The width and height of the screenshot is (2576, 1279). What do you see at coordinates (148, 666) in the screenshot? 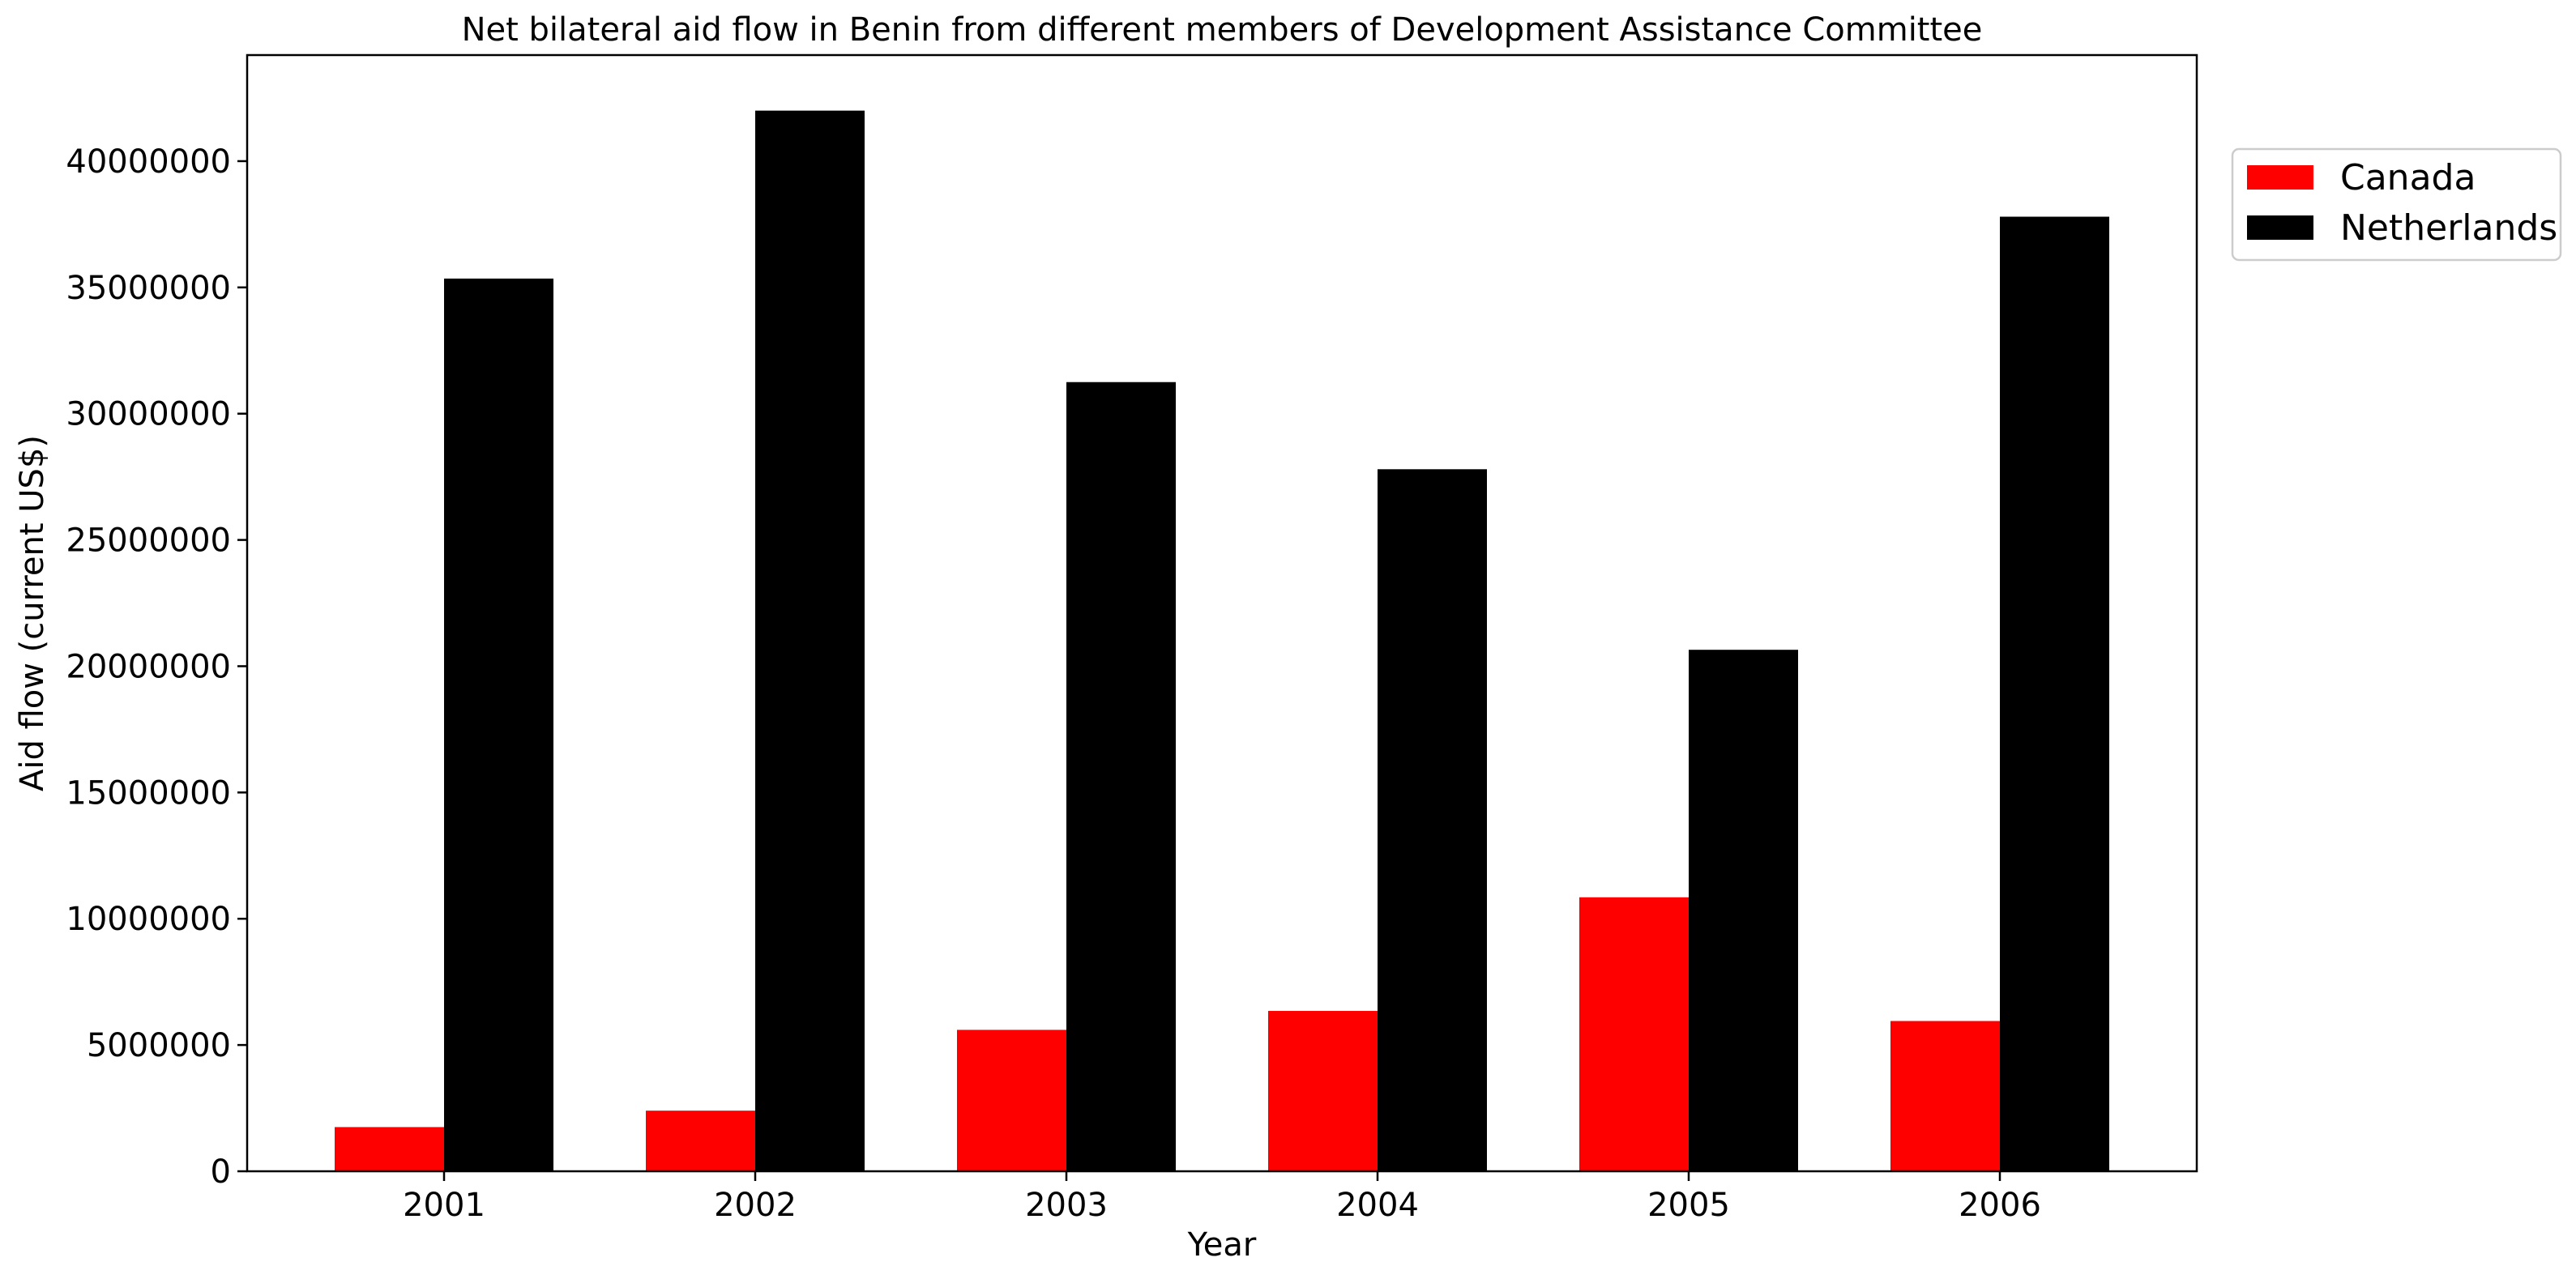
I see `y-tick-label: 20000000` at bounding box center [148, 666].